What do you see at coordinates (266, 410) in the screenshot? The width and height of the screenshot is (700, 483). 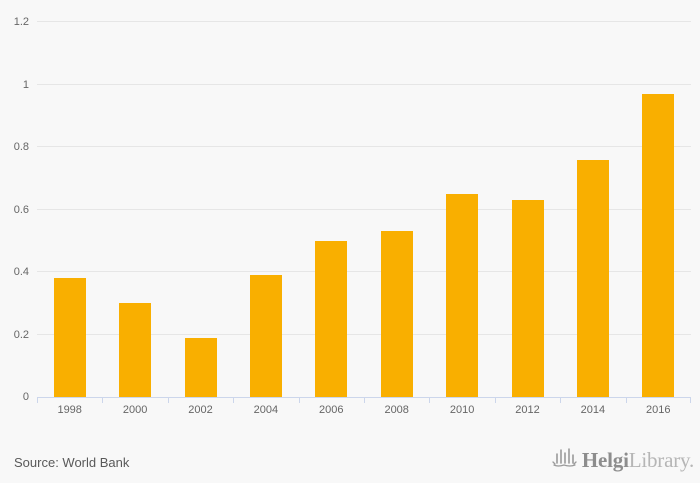 I see `x-axis-label-2004: 2004` at bounding box center [266, 410].